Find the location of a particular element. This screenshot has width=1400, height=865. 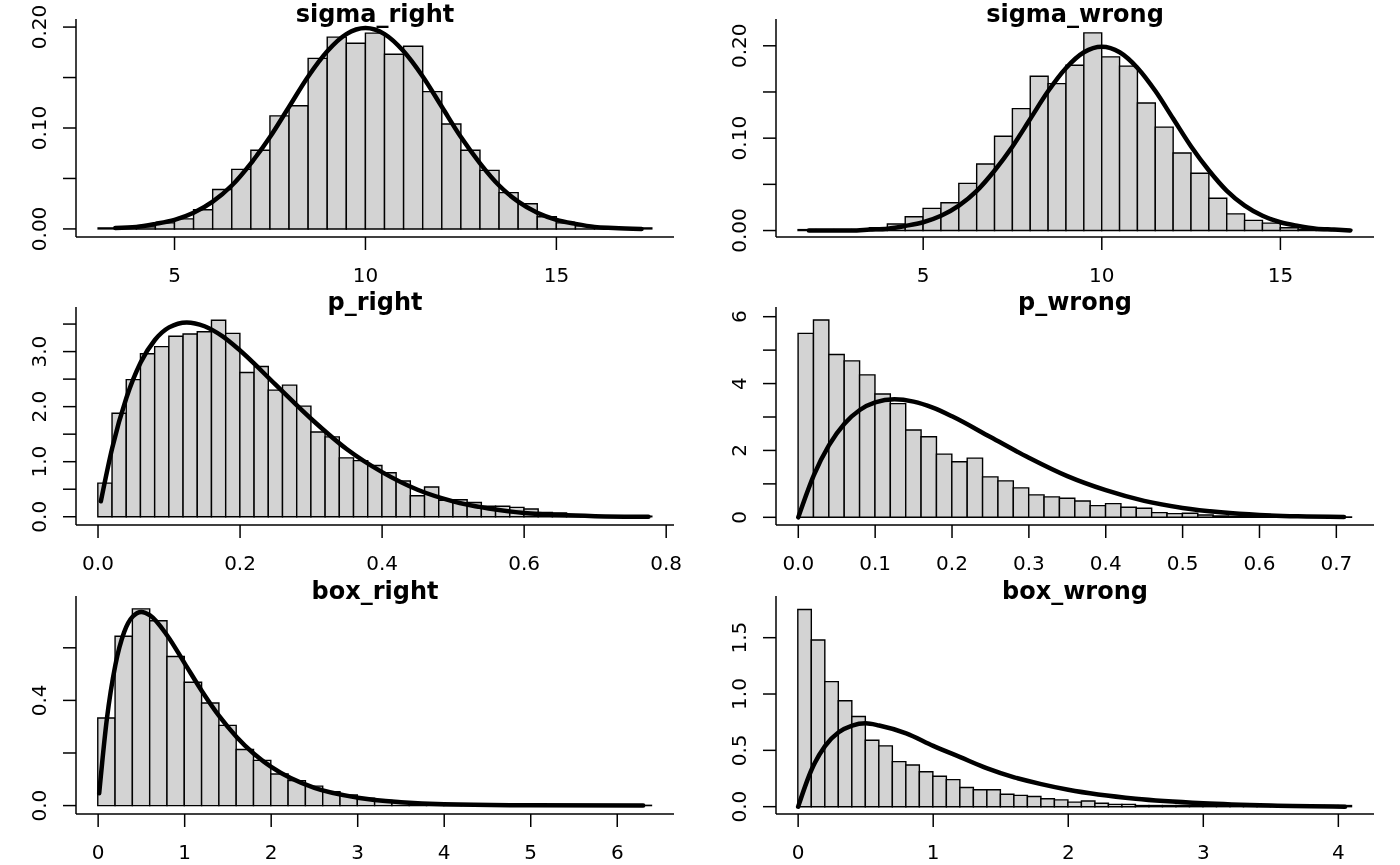

chart-title: p_right is located at coordinates (375, 302).